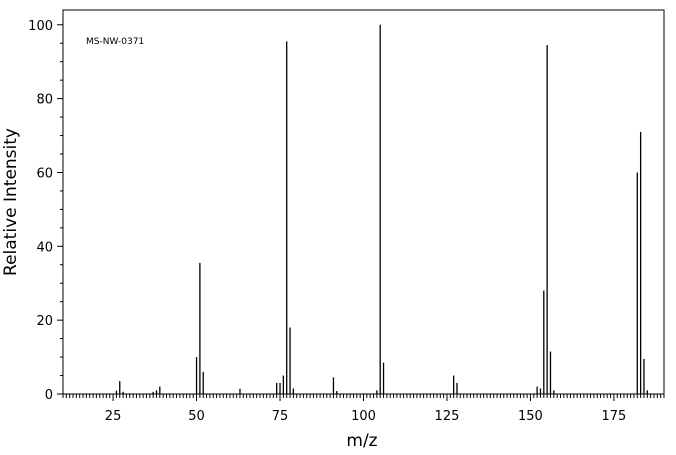 The width and height of the screenshot is (676, 455). I want to click on x-tick-label: 50, so click(196, 416).